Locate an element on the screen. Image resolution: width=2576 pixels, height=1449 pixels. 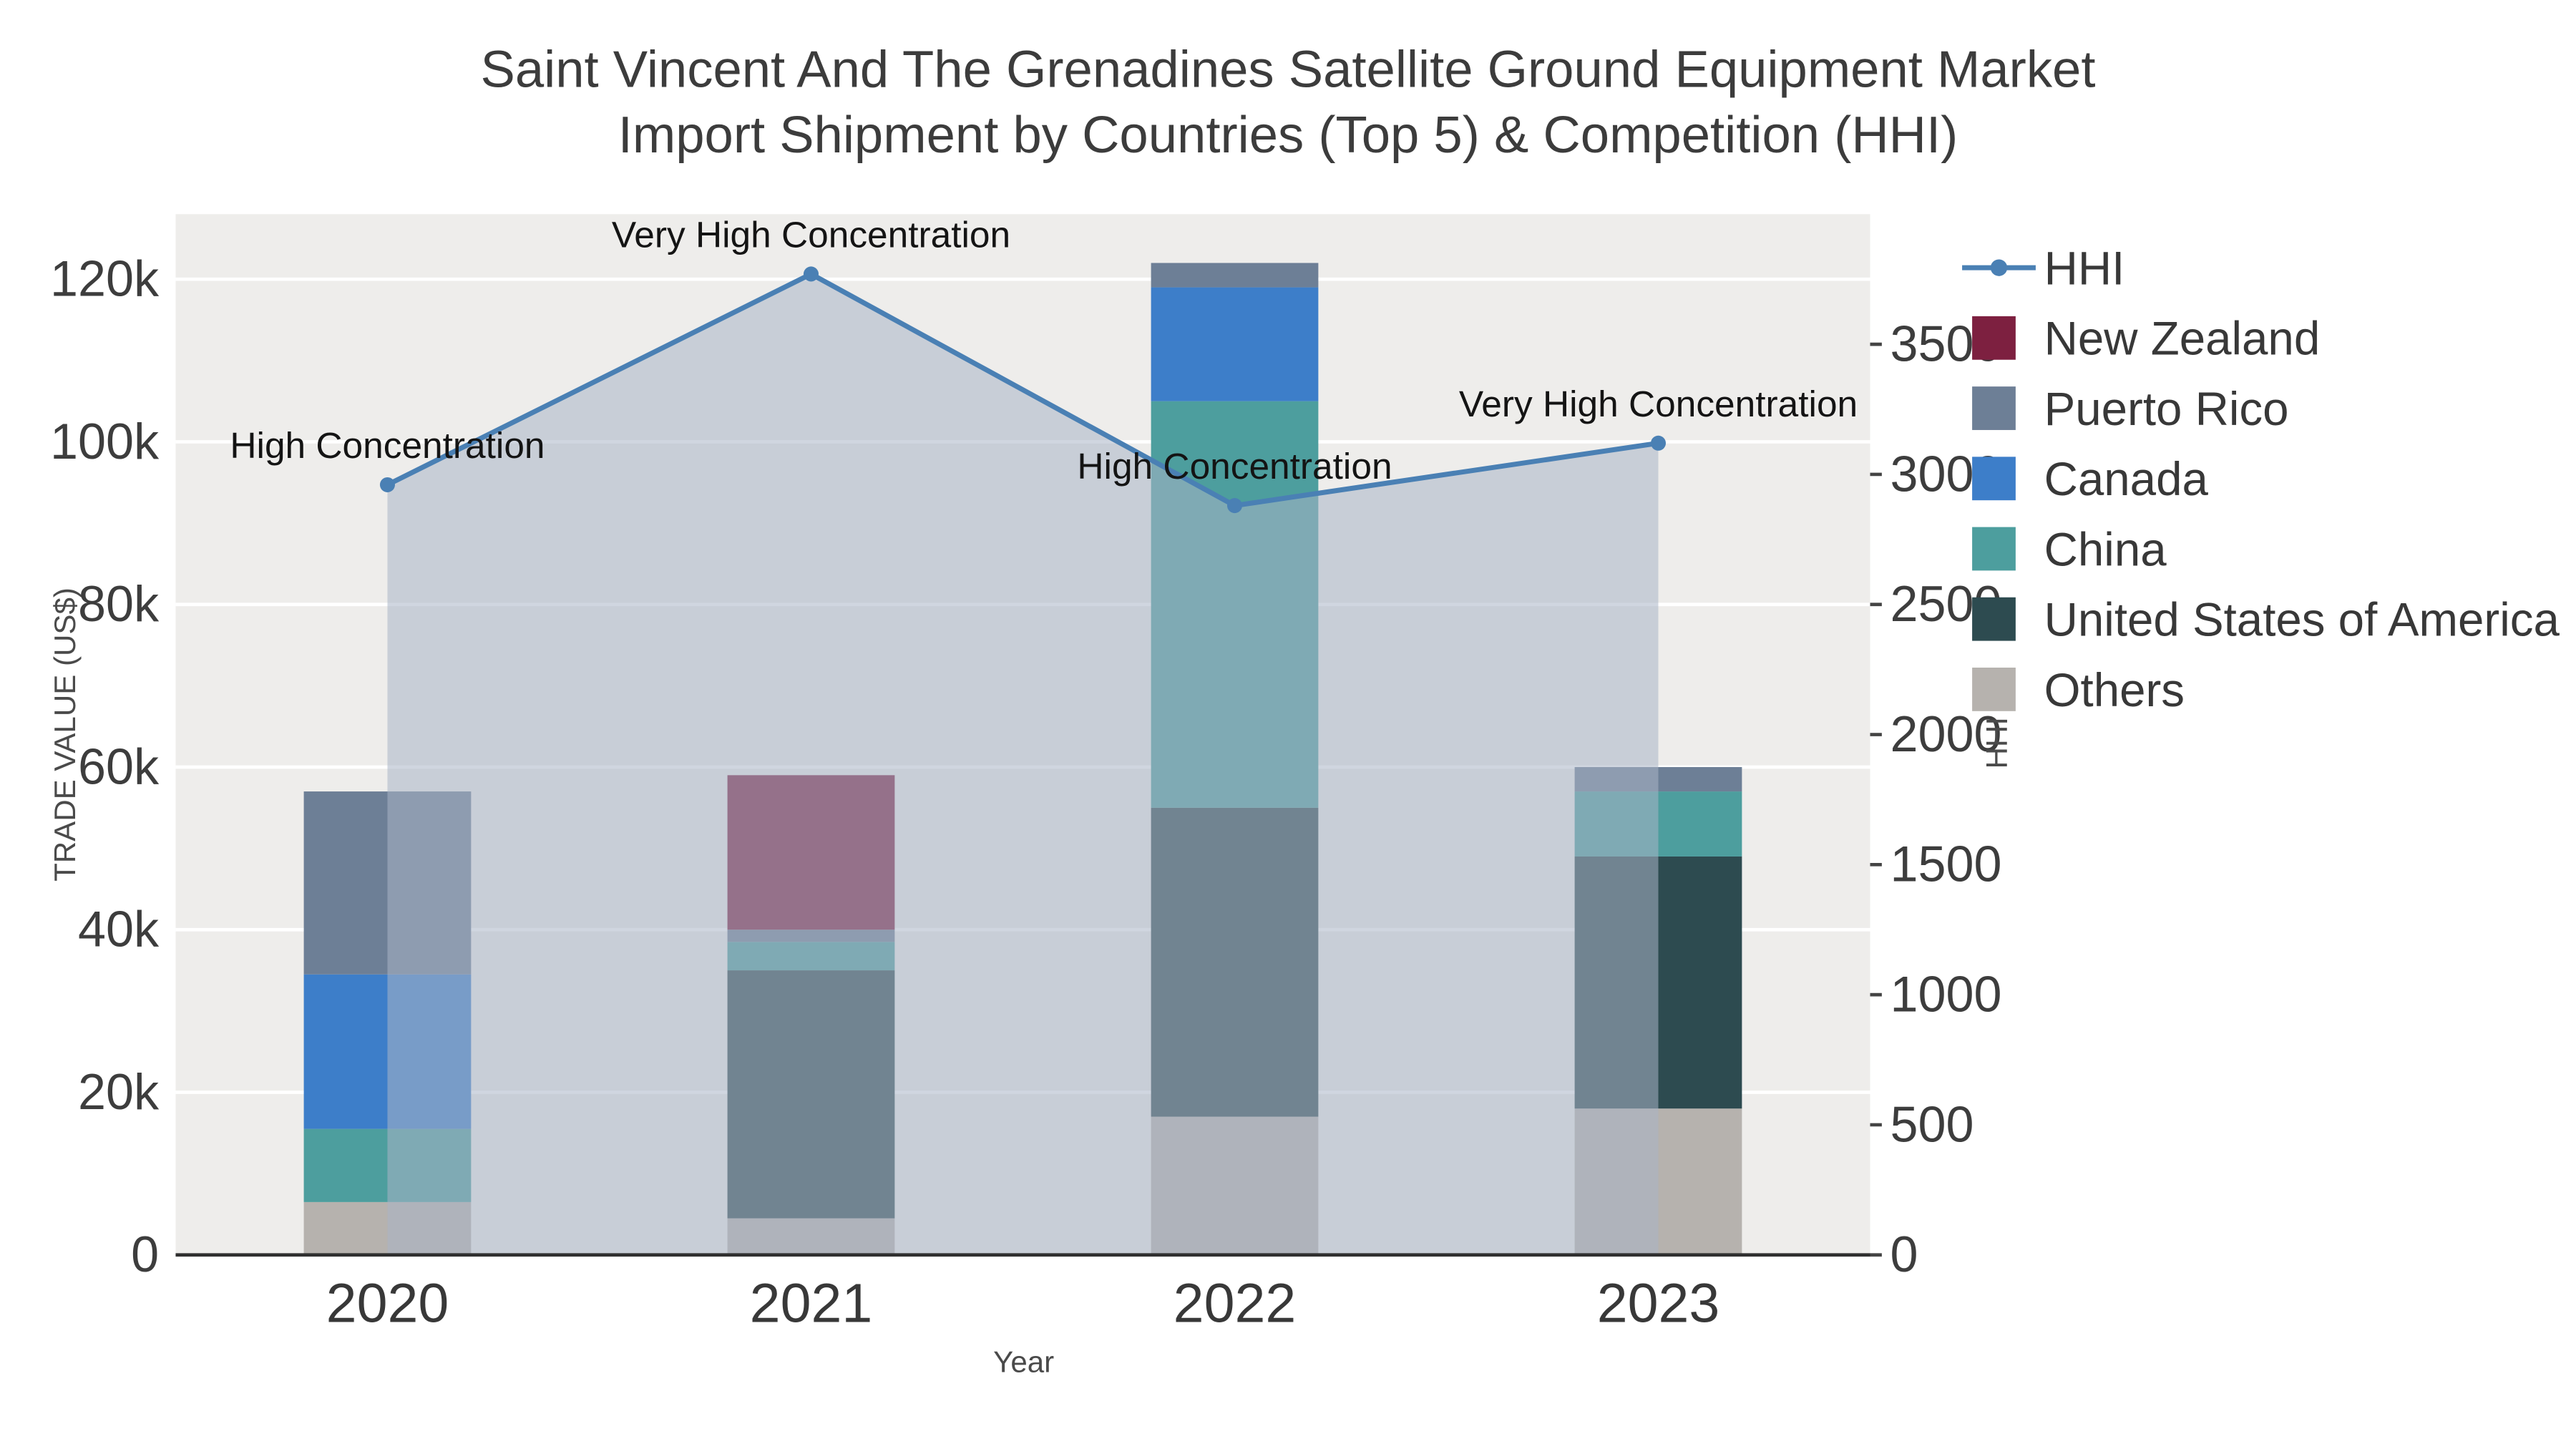
y-left-tick-label-80k: 80k is located at coordinates (119, 604).